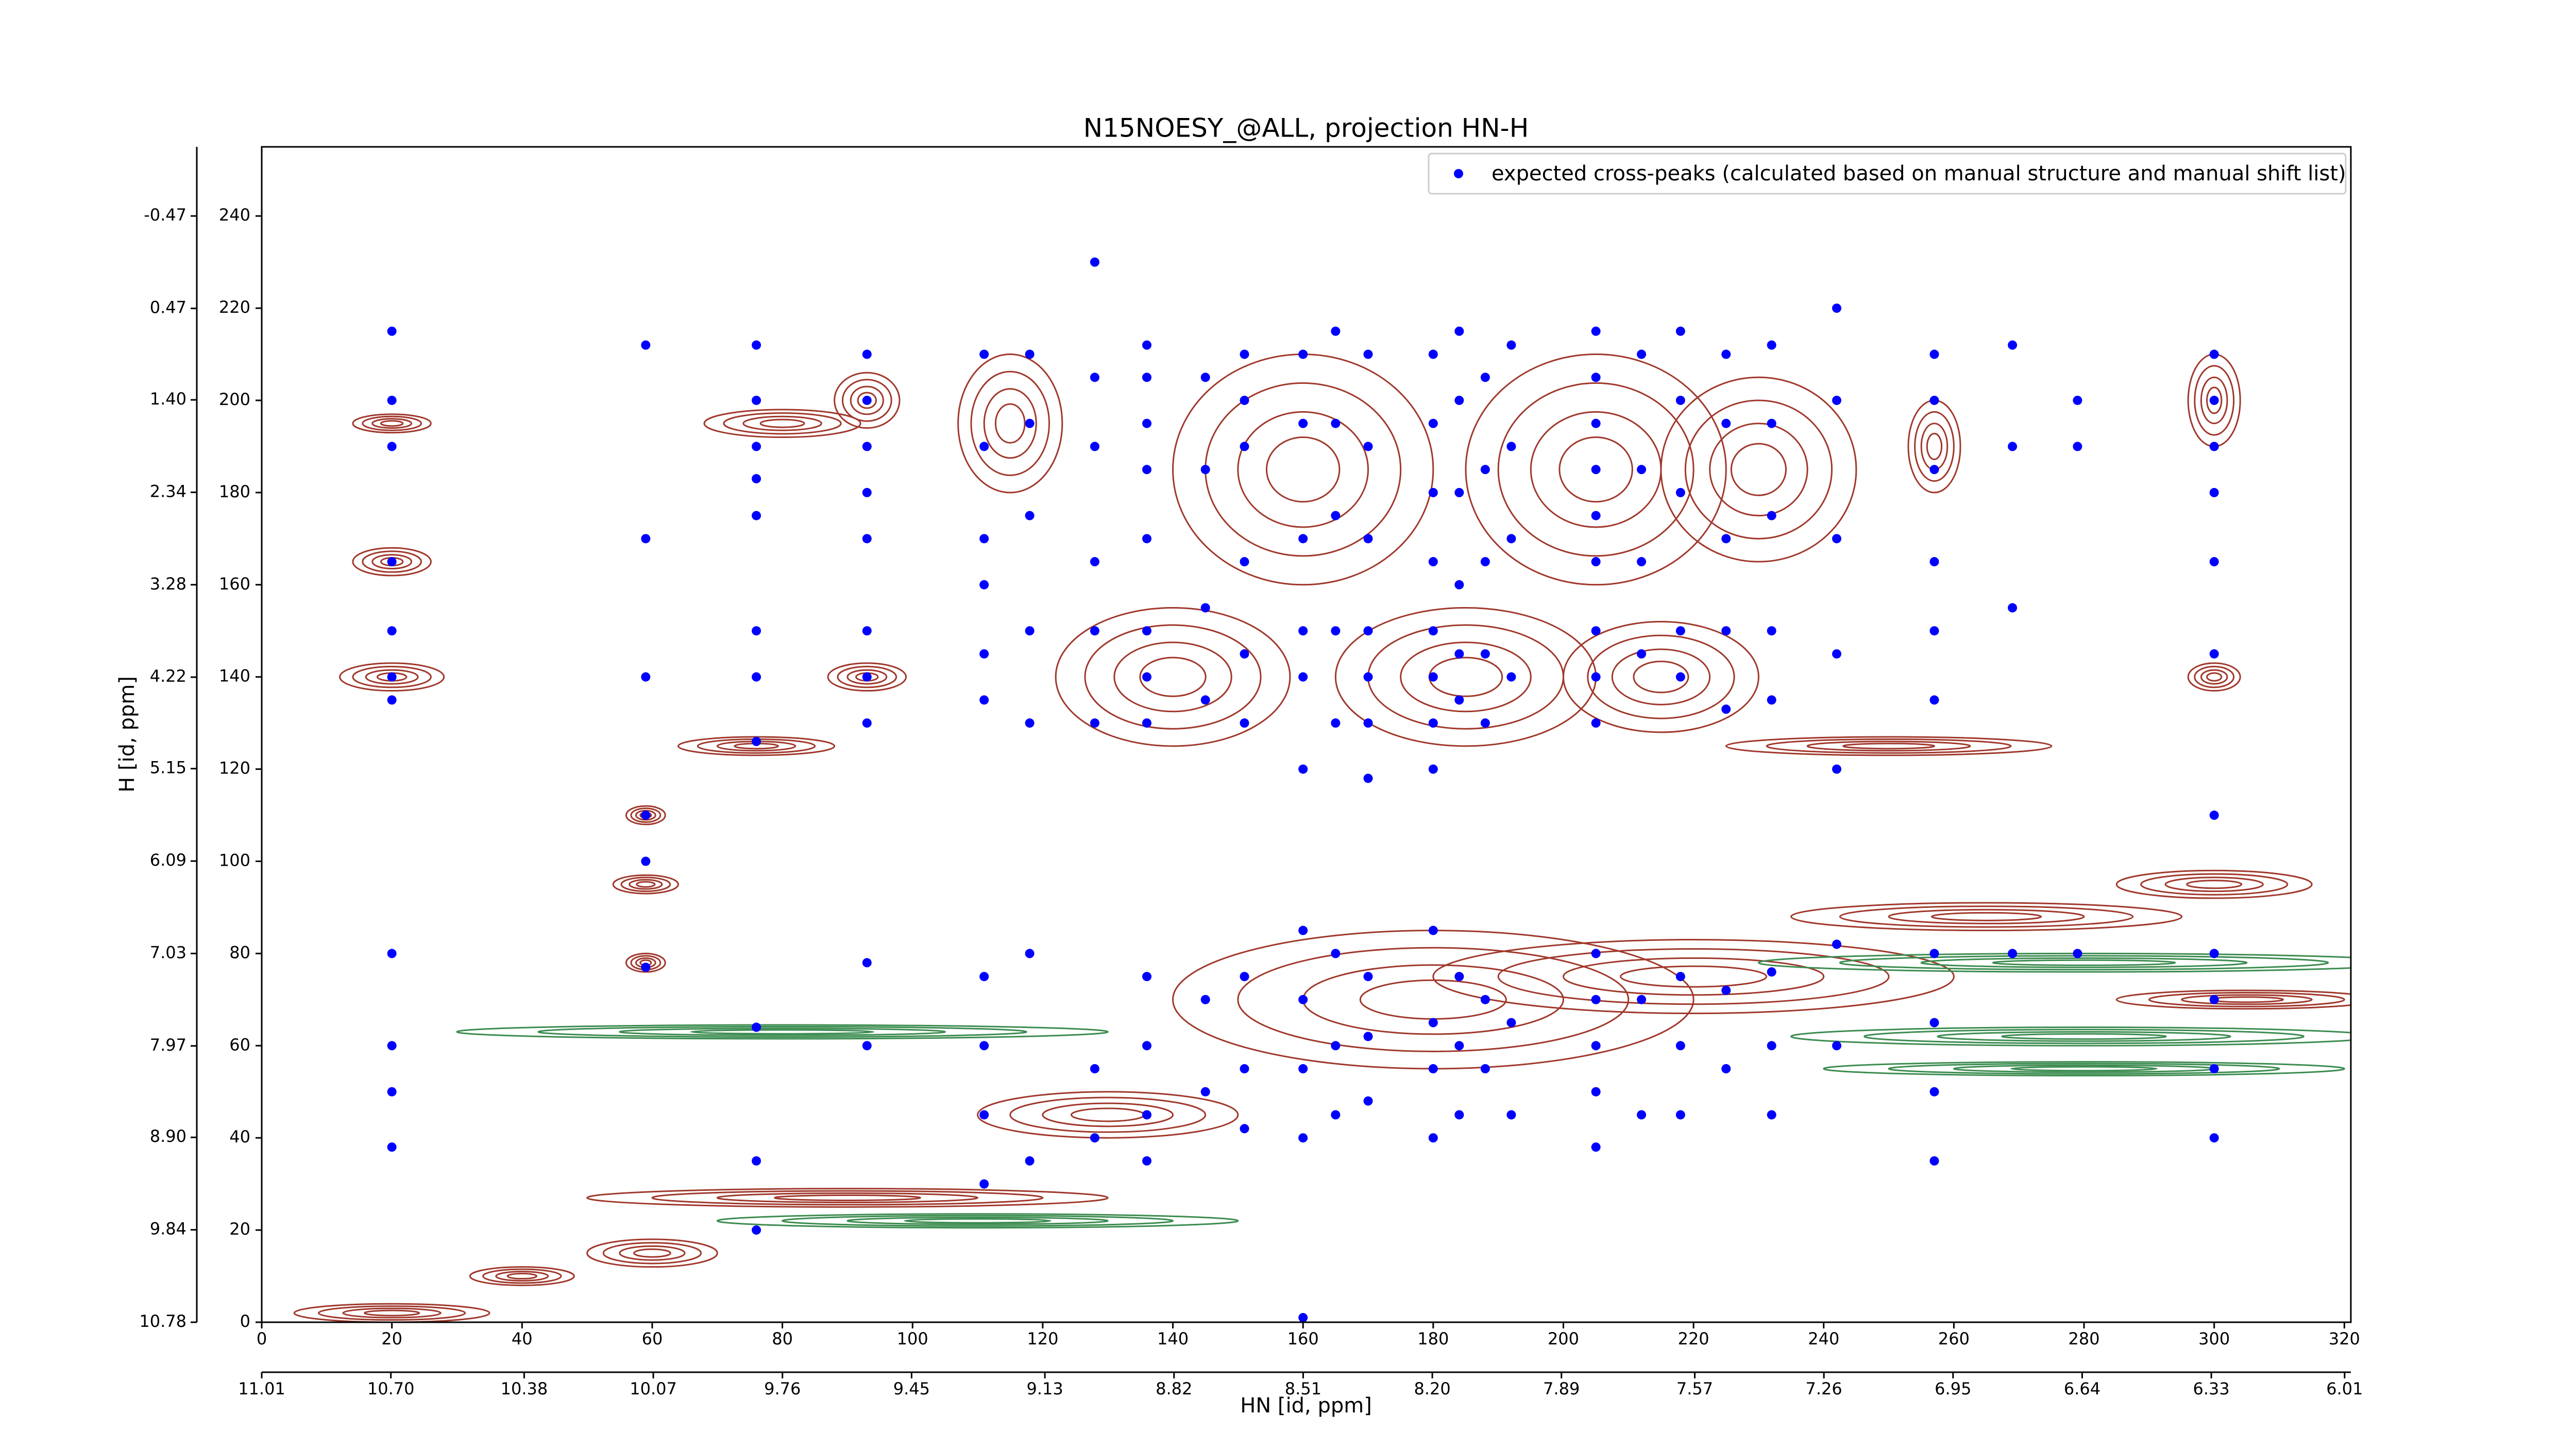 The width and height of the screenshot is (2576, 1449). I want to click on y-tick-label: 200, so click(234, 399).